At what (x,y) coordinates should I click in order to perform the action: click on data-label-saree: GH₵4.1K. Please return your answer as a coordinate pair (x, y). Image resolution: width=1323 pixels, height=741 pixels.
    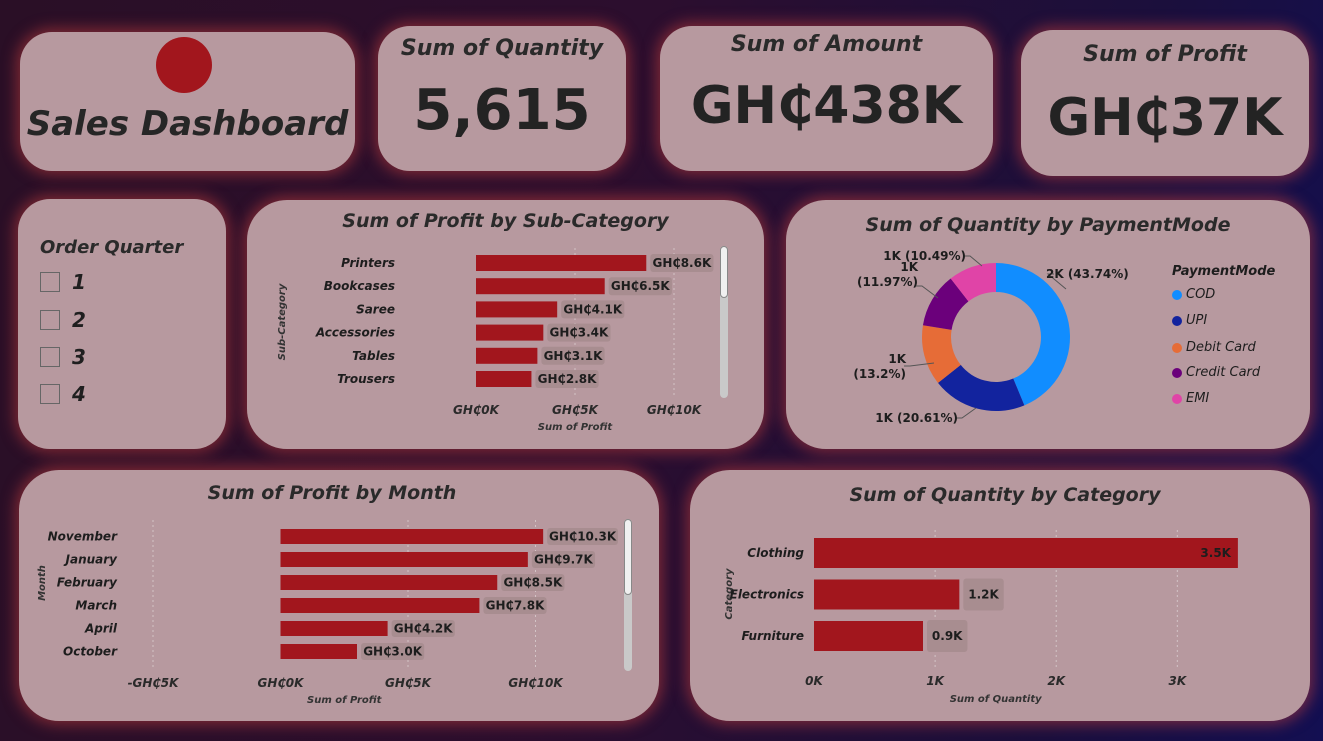
    Looking at the image, I should click on (593, 309).